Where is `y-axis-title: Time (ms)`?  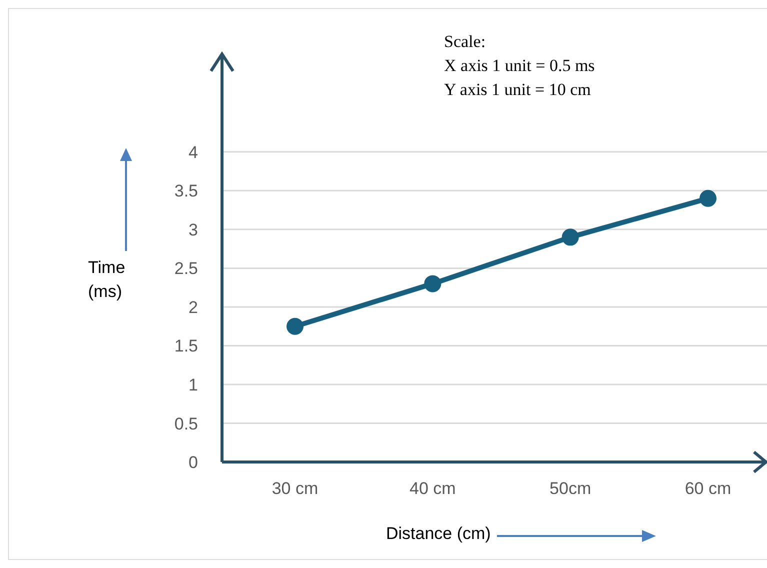
y-axis-title: Time (ms) is located at coordinates (107, 280).